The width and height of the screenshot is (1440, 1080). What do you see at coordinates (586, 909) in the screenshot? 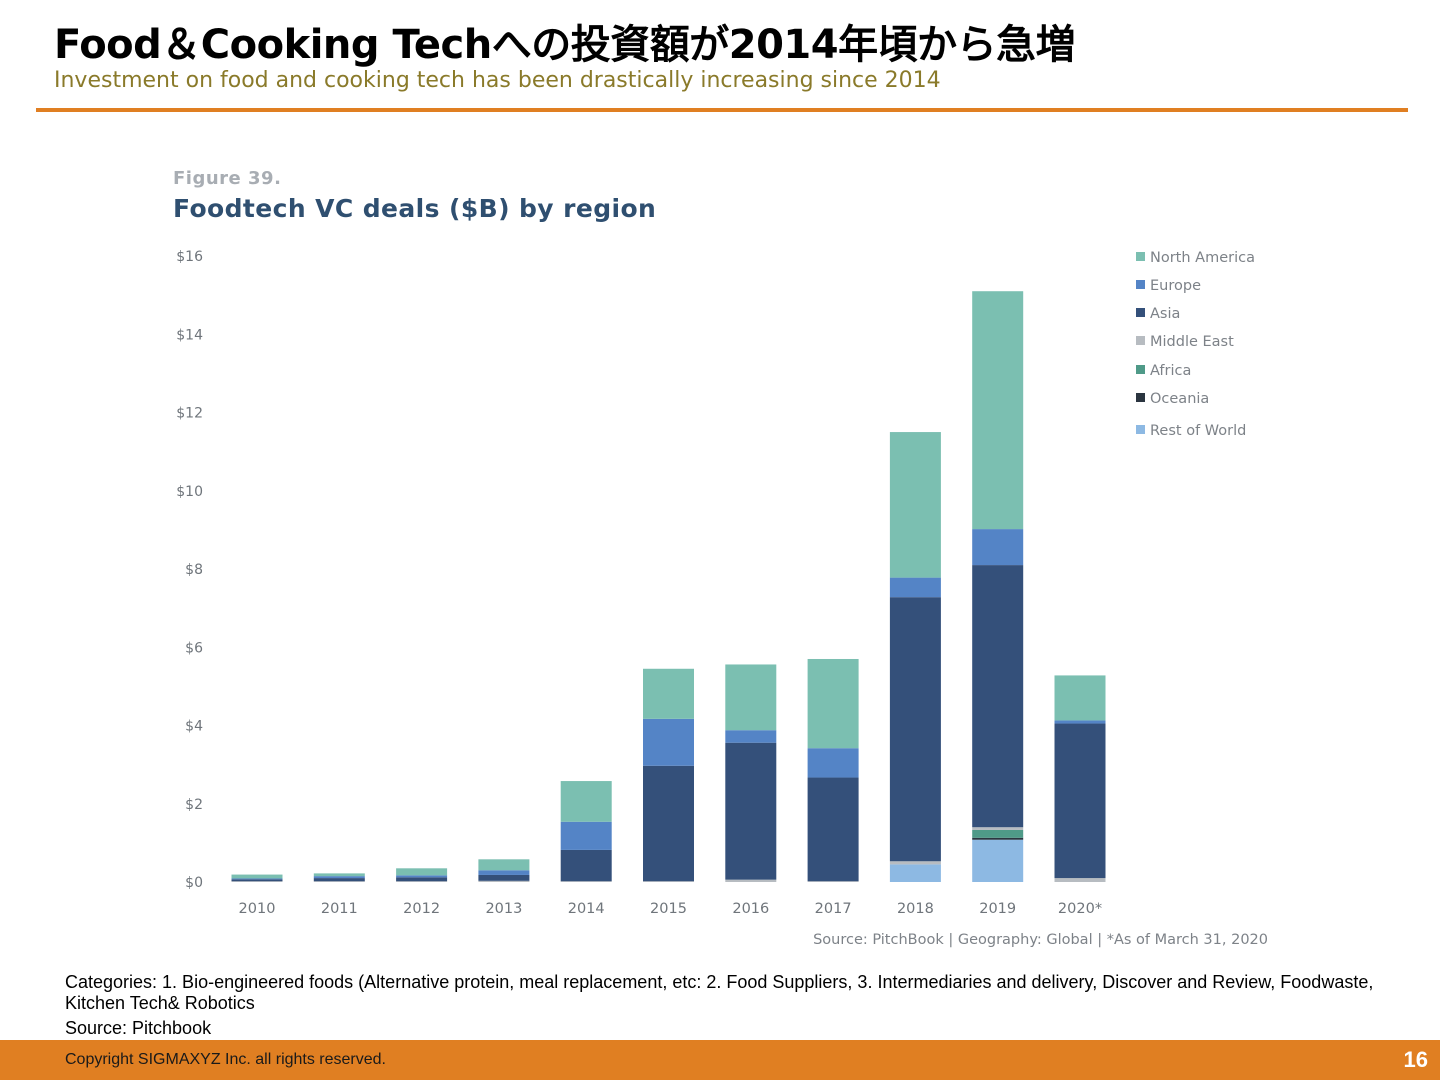
I see `x-tick-label: 2014` at bounding box center [586, 909].